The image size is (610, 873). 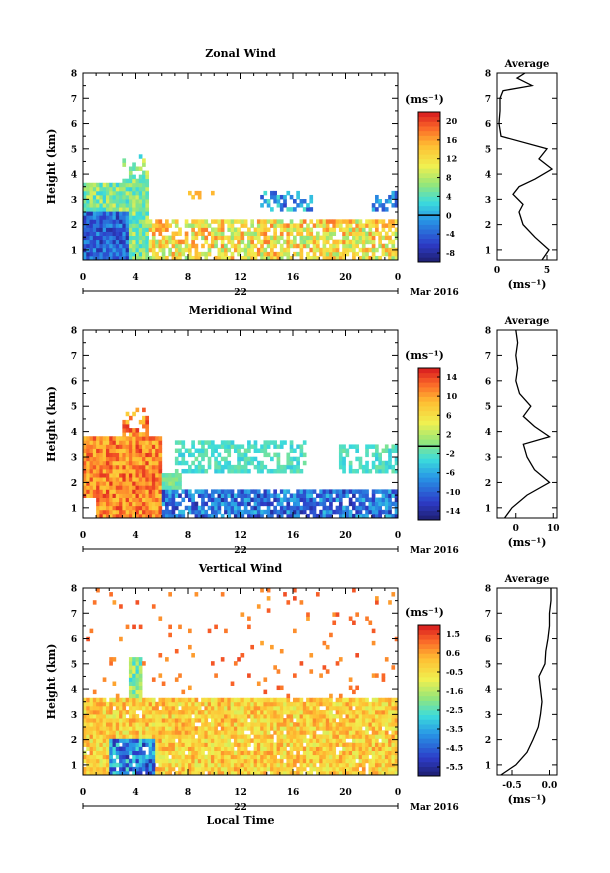 What do you see at coordinates (429, 504) in the screenshot?
I see `colorbar-step` at bounding box center [429, 504].